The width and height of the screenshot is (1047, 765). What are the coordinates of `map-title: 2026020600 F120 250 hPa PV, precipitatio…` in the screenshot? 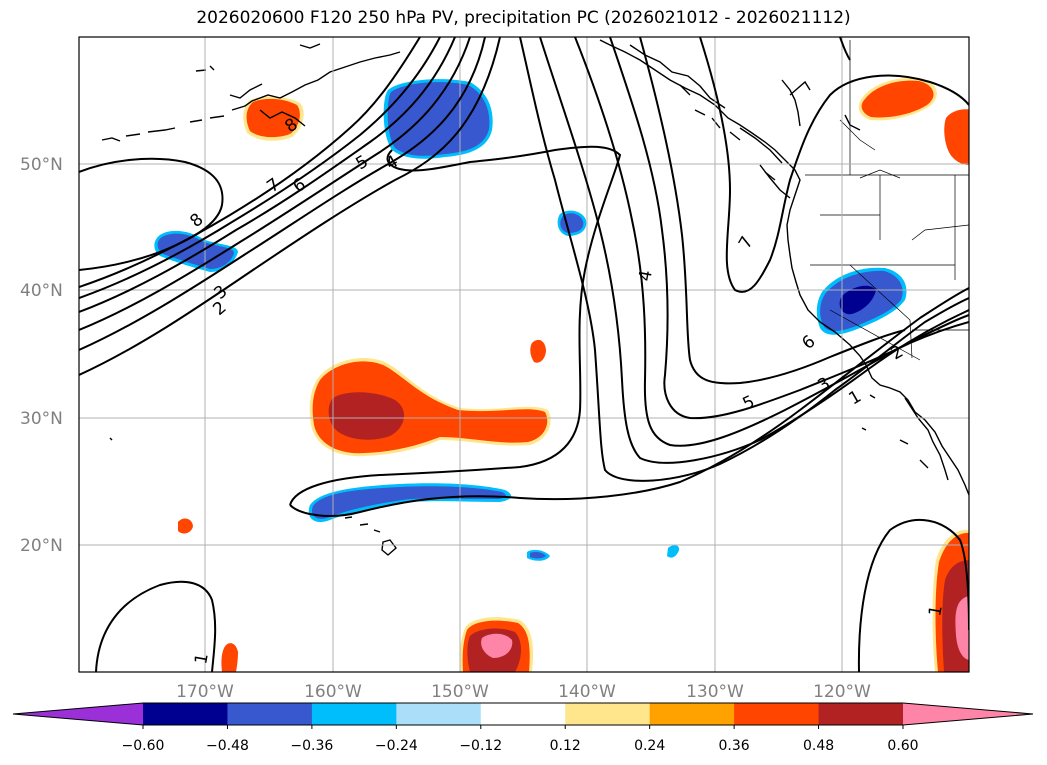 It's located at (523, 18).